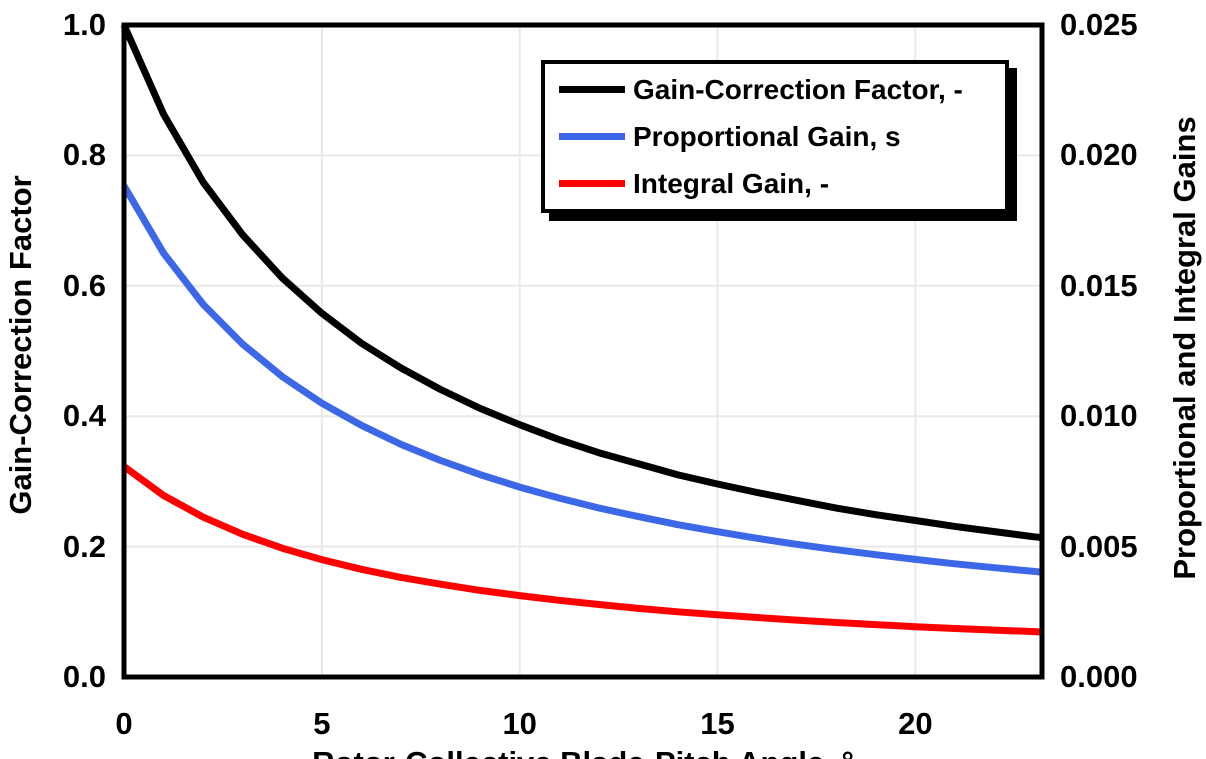 This screenshot has height=759, width=1206. Describe the element at coordinates (583, 752) in the screenshot. I see `x-axis-title: Rotor-Collective Blade-Pitch Angle, °` at that location.